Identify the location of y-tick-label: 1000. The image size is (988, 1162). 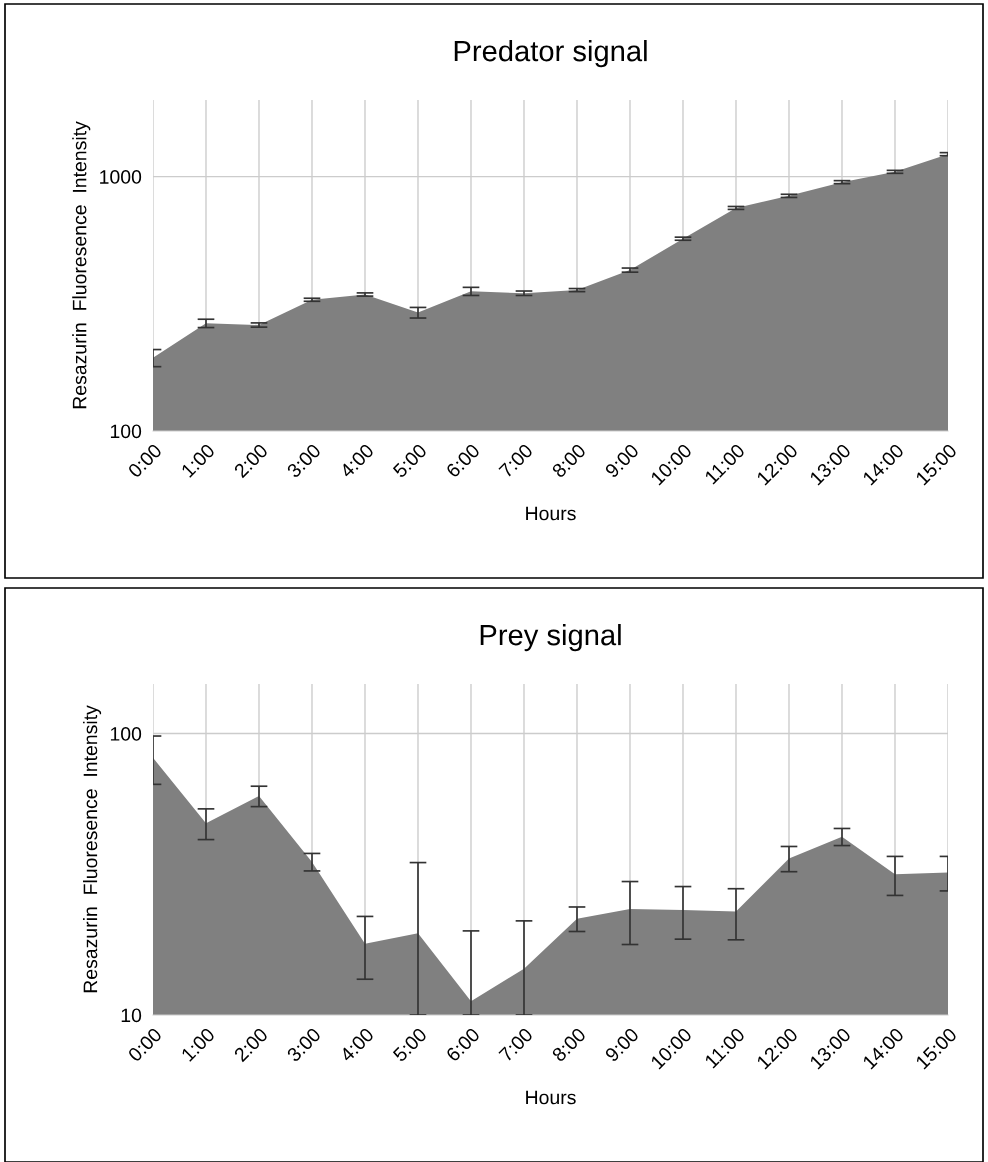
(121, 177).